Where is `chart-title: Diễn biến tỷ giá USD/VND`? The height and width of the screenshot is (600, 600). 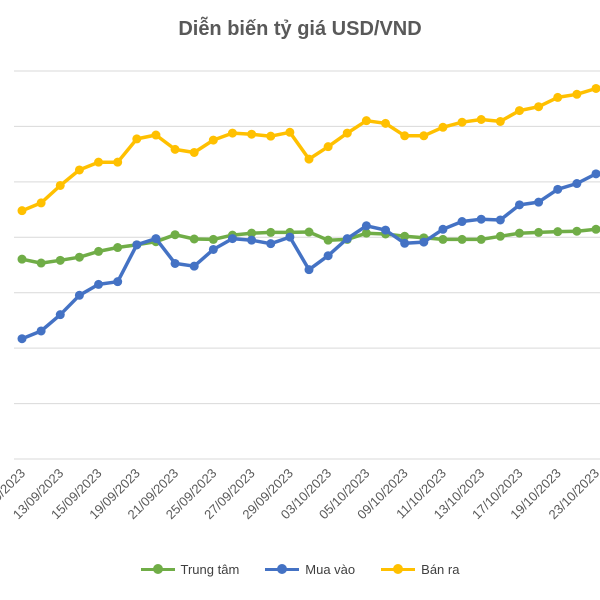
chart-title: Diễn biến tỷ giá USD/VND is located at coordinates (300, 29).